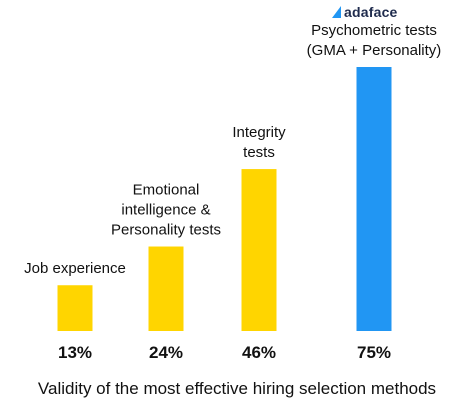 This screenshot has height=409, width=474. Describe the element at coordinates (259, 142) in the screenshot. I see `category-label-3: Integrity tests` at that location.